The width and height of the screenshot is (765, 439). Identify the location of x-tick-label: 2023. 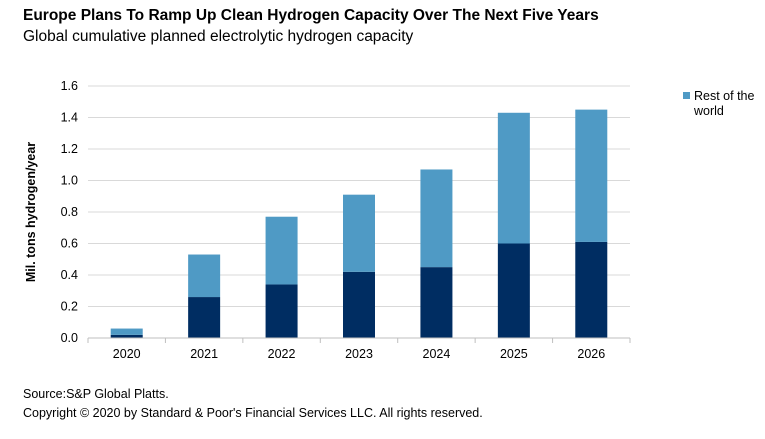
(359, 354).